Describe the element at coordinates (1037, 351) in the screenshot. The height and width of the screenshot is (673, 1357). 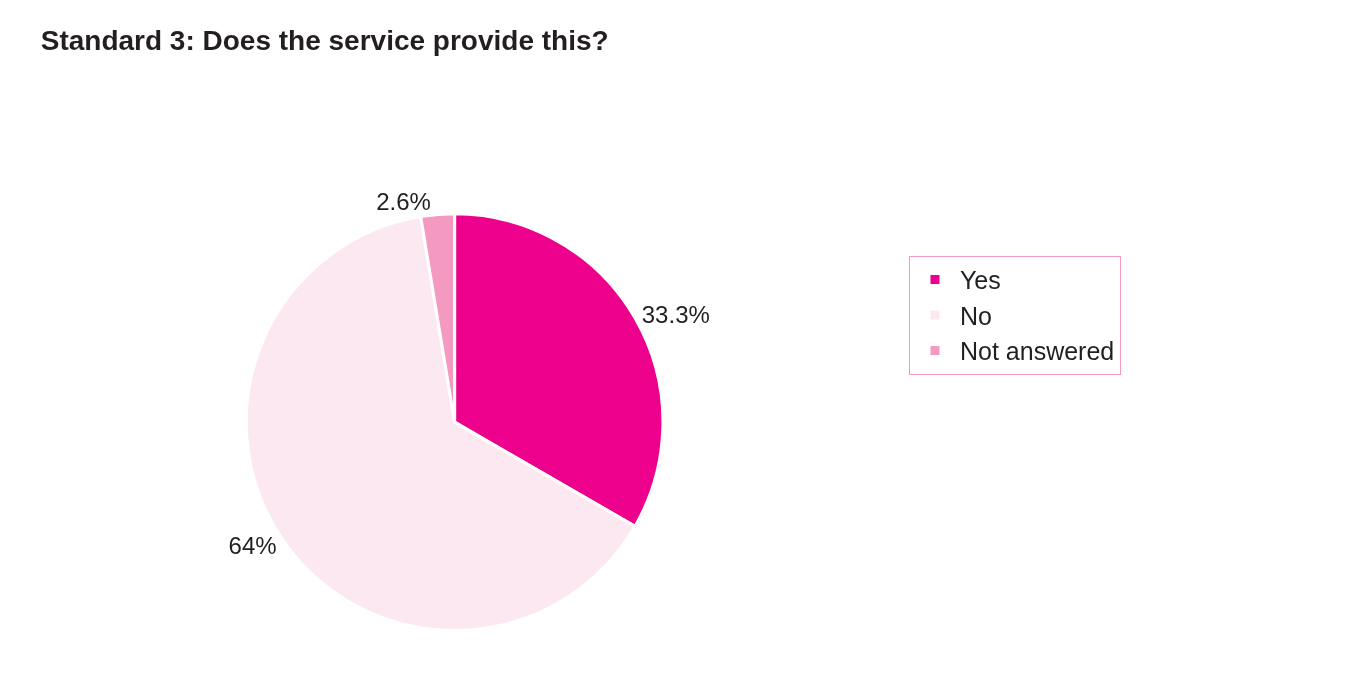
I see `legend-label: Not answered` at that location.